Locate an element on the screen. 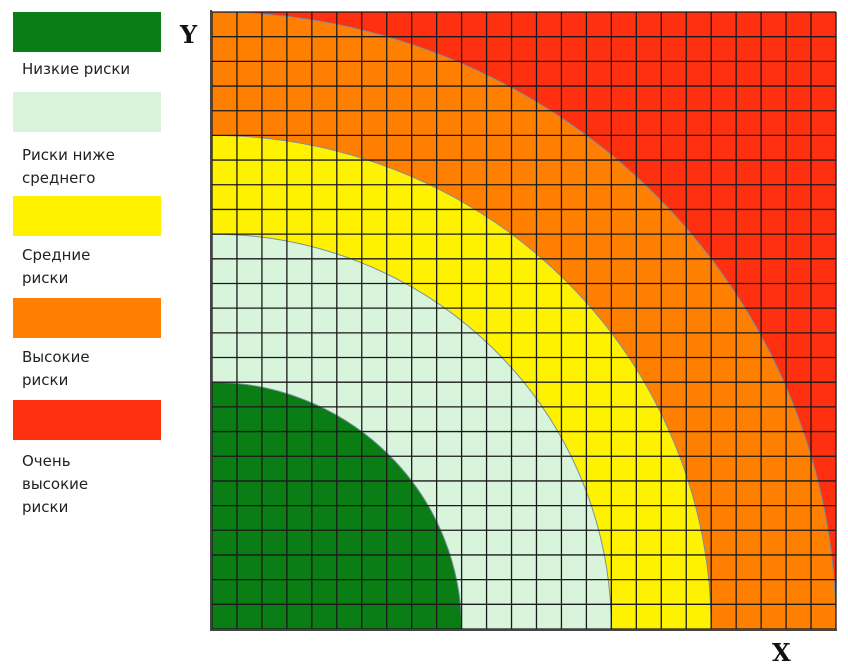  y-axis-label: Y is located at coordinates (189, 34).